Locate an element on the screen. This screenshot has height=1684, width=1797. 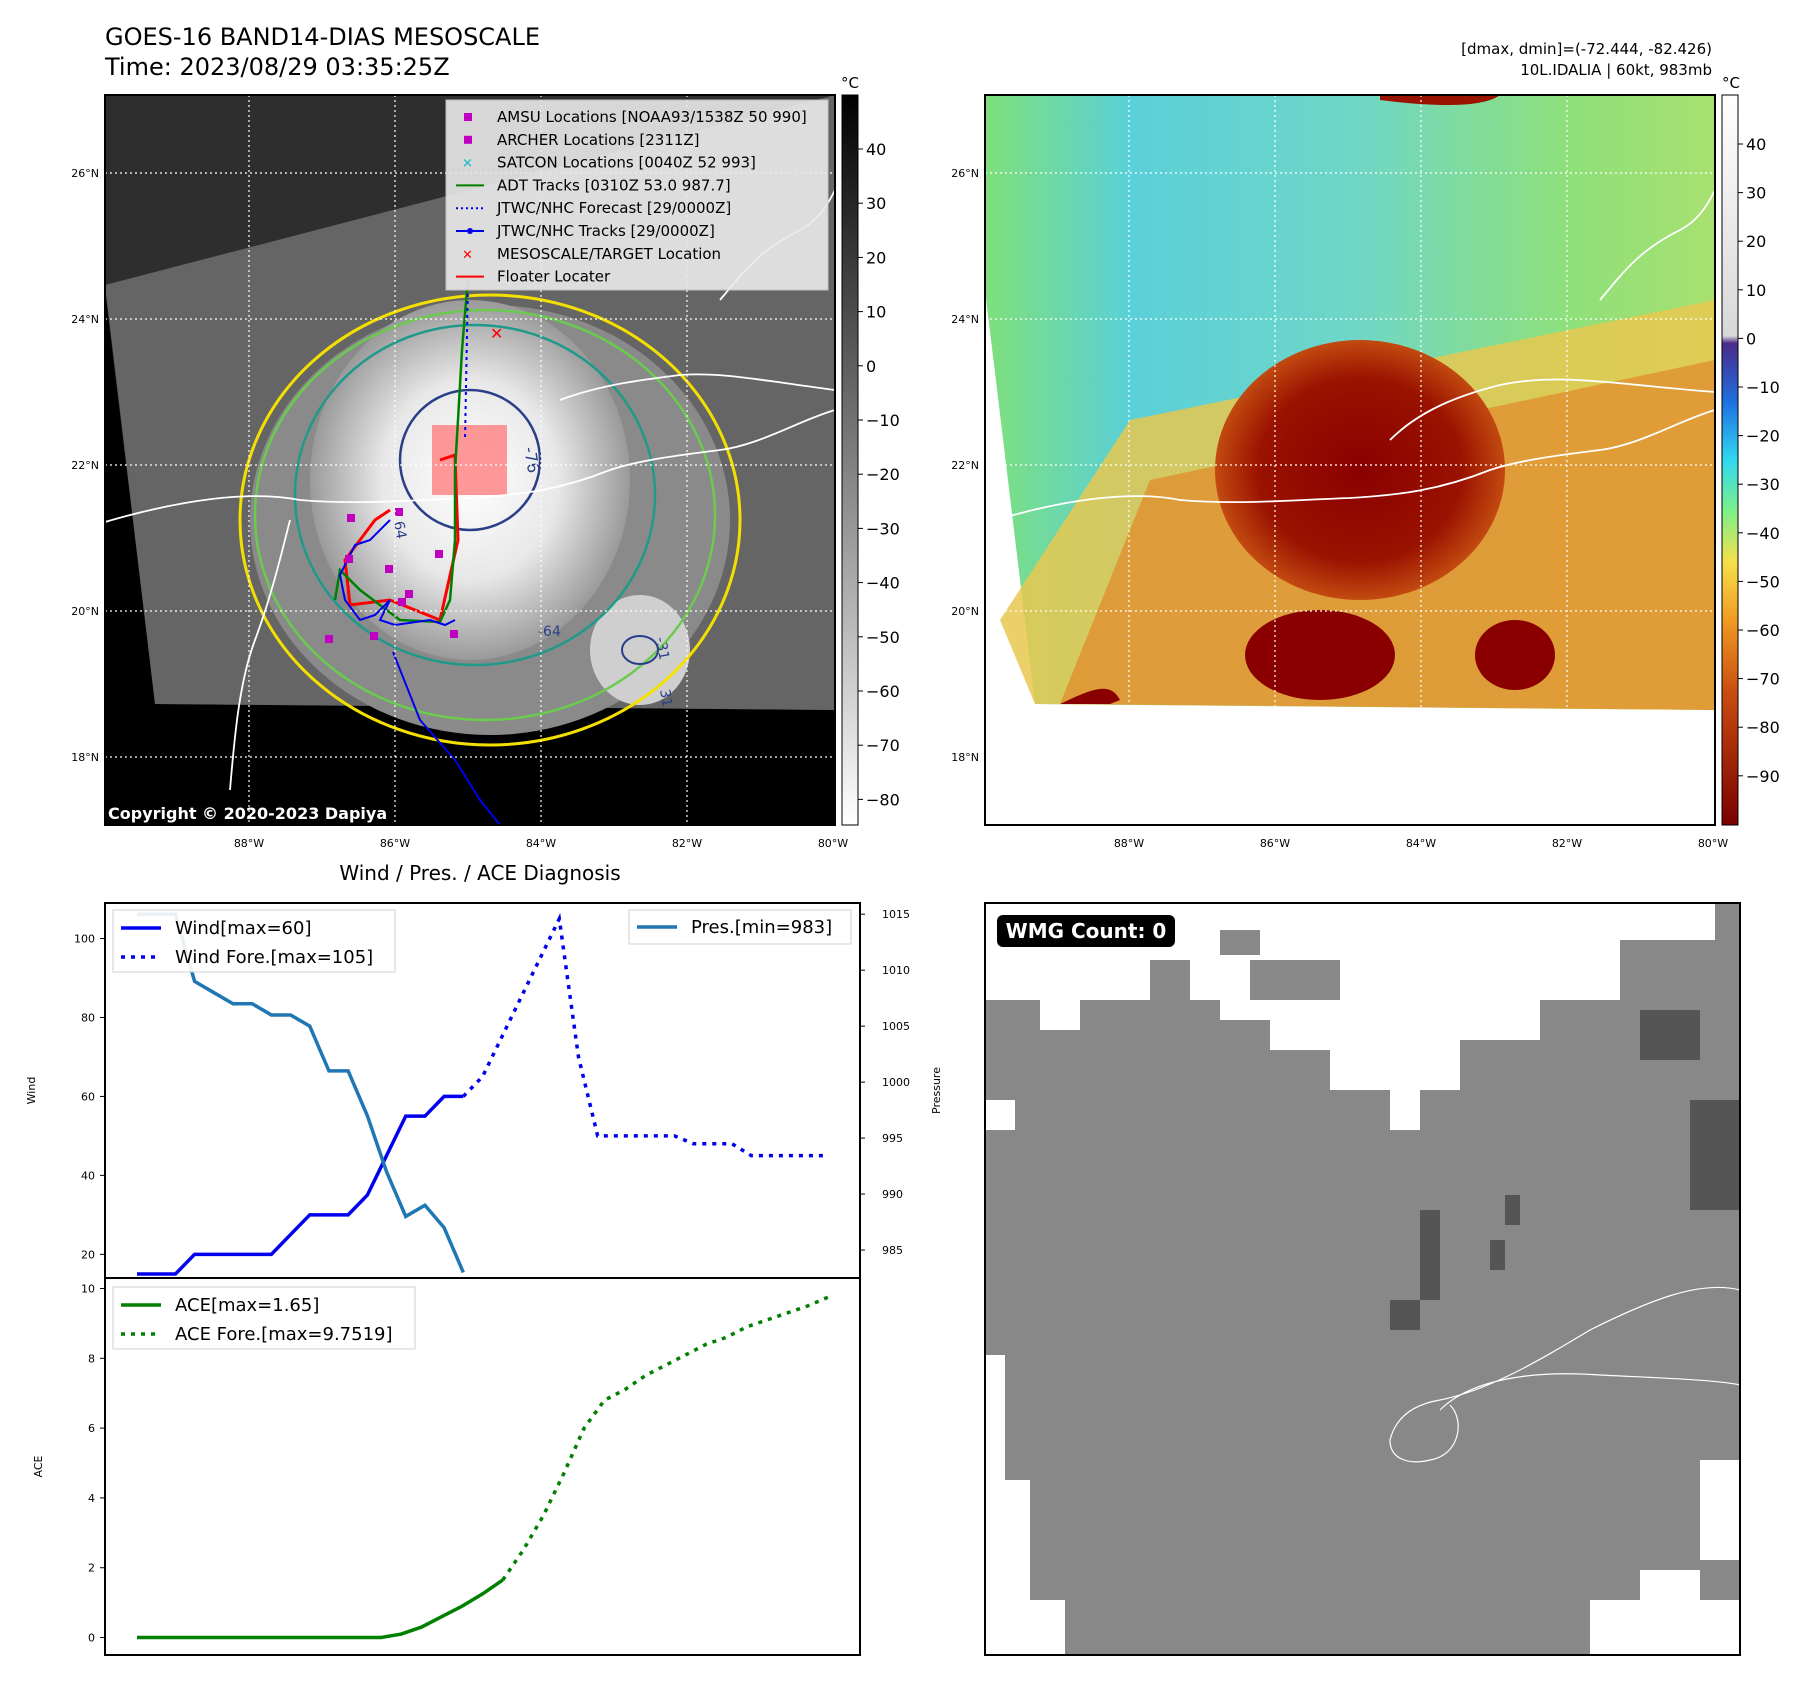
lat-label-0-2: 22°N is located at coordinates (85, 465).